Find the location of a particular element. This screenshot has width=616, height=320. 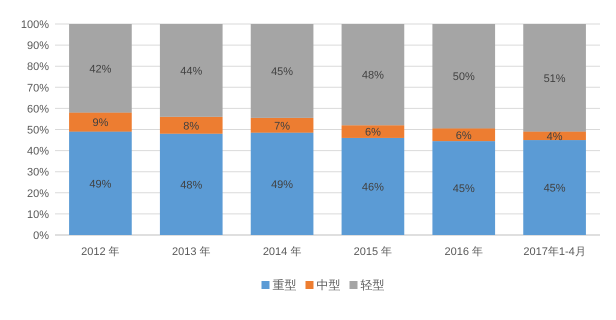

data-label: 44% is located at coordinates (191, 71).